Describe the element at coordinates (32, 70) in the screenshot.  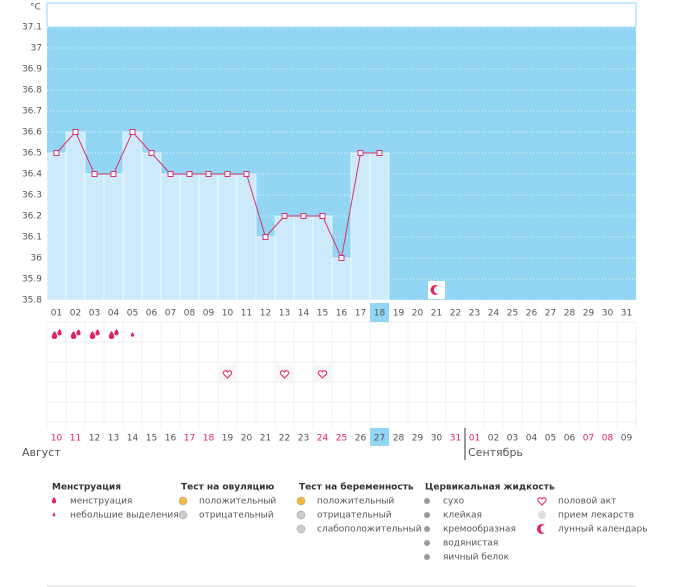
I see `y-tick-label: 36.9` at that location.